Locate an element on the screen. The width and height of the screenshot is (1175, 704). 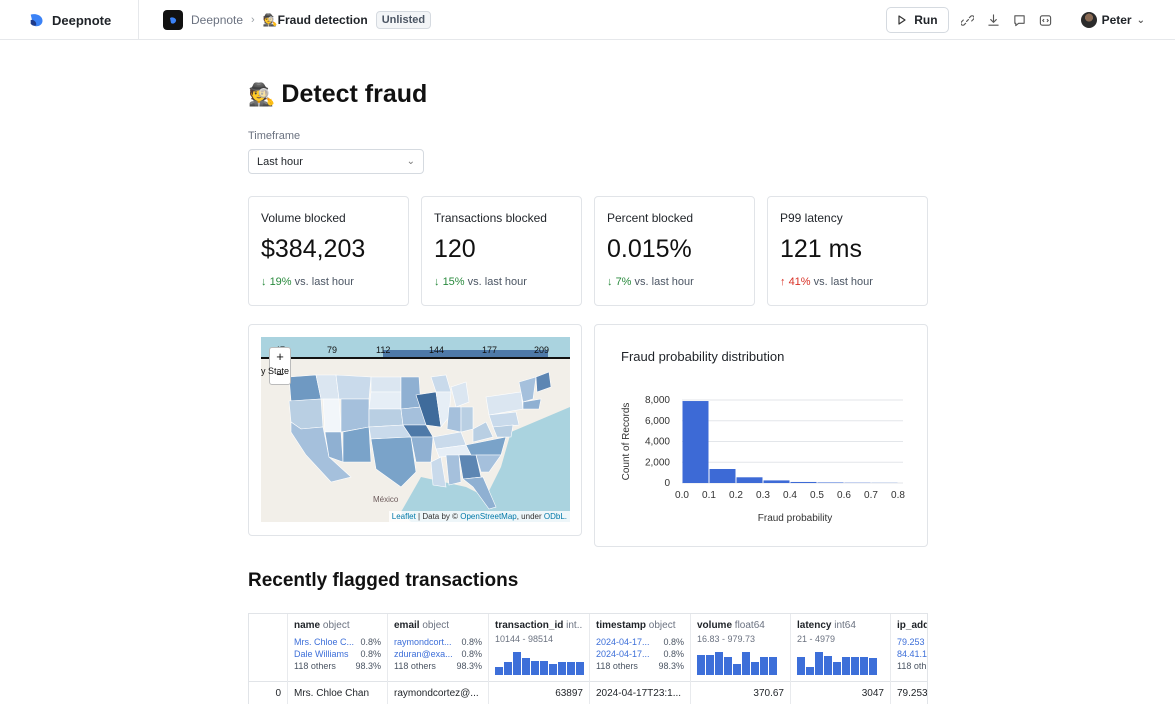
column-latency: latency int64 21 - 4979 3047 is located at coordinates (841, 659).